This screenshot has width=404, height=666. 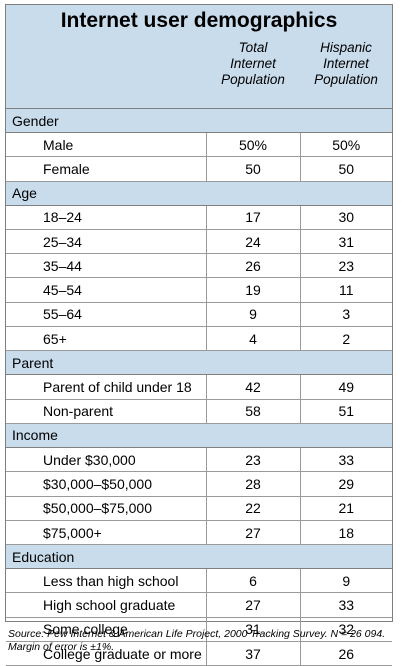 I want to click on table-row: 45–54 19 11, so click(x=199, y=290).